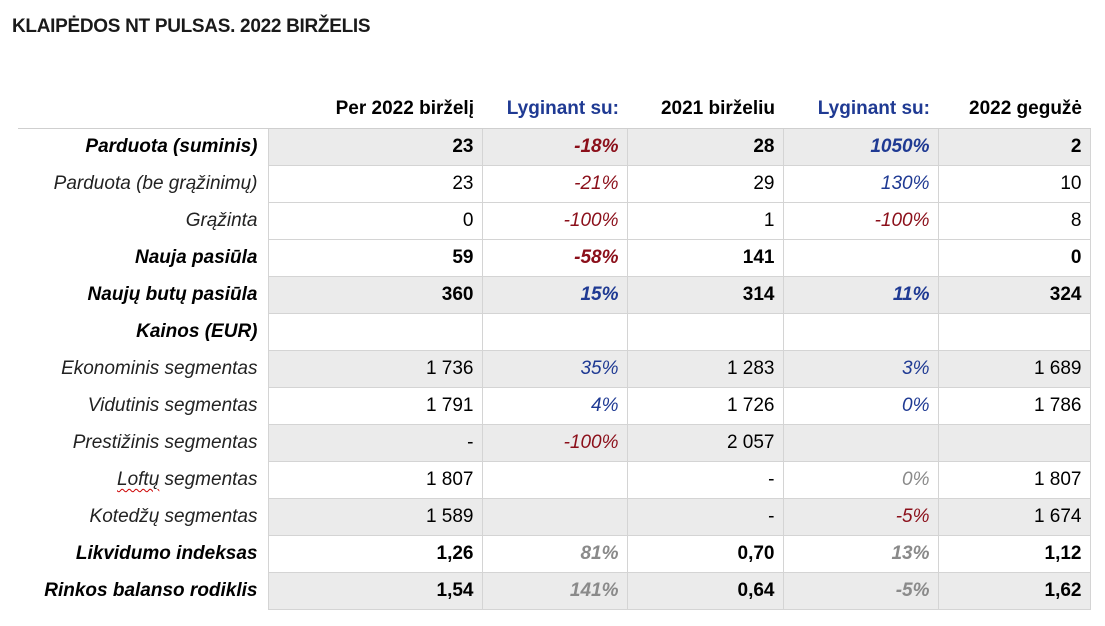 This screenshot has width=1105, height=626. Describe the element at coordinates (705, 221) in the screenshot. I see `cell-last-year: 1` at that location.